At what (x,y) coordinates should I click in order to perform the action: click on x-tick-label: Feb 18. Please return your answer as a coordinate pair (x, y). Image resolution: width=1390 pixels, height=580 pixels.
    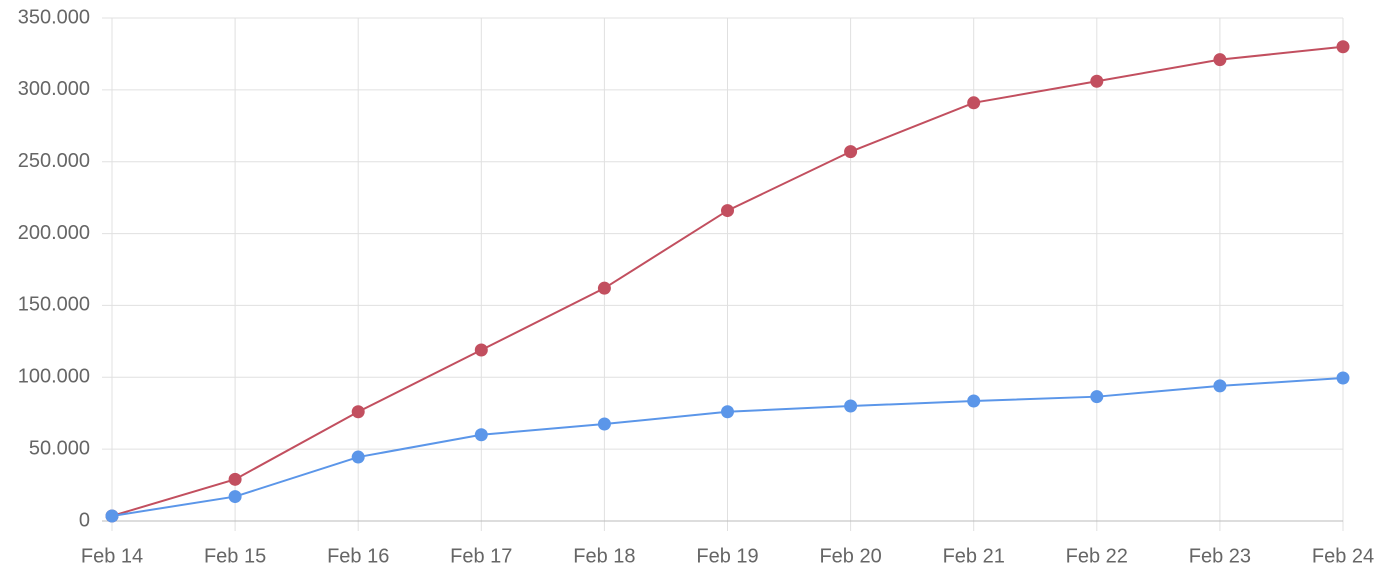
    Looking at the image, I should click on (604, 556).